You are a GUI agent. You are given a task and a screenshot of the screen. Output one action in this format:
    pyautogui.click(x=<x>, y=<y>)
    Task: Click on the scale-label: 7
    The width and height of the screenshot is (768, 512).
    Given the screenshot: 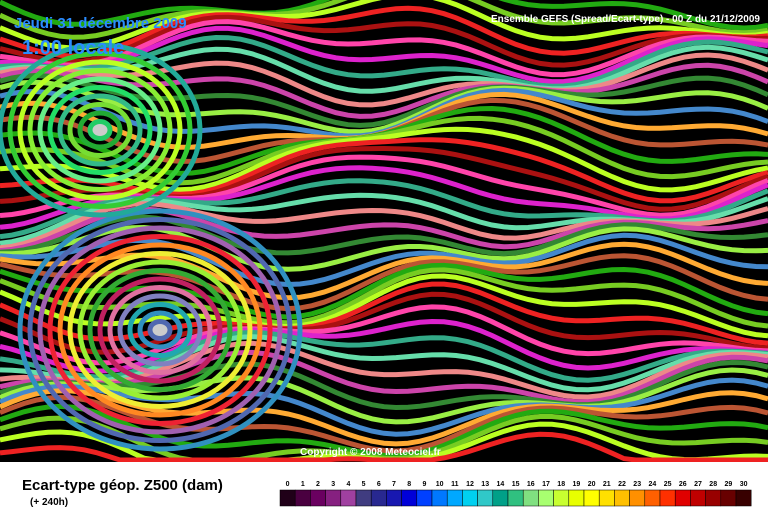 What is the action you would take?
    pyautogui.click(x=394, y=484)
    